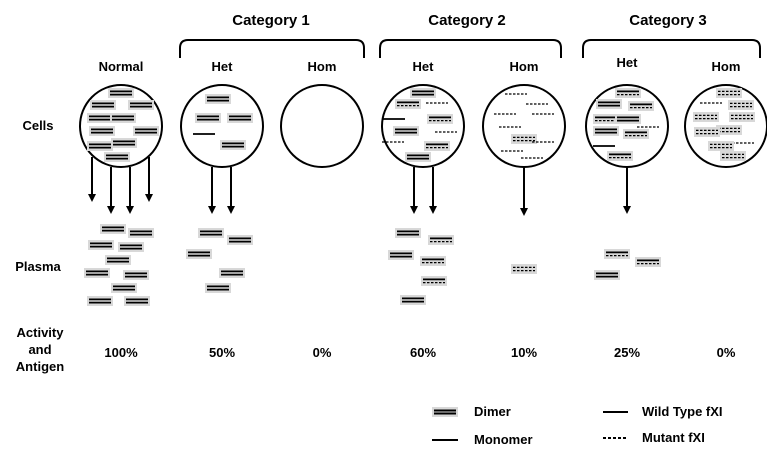  Describe the element at coordinates (423, 352) in the screenshot. I see `activity-value: 60%` at that location.